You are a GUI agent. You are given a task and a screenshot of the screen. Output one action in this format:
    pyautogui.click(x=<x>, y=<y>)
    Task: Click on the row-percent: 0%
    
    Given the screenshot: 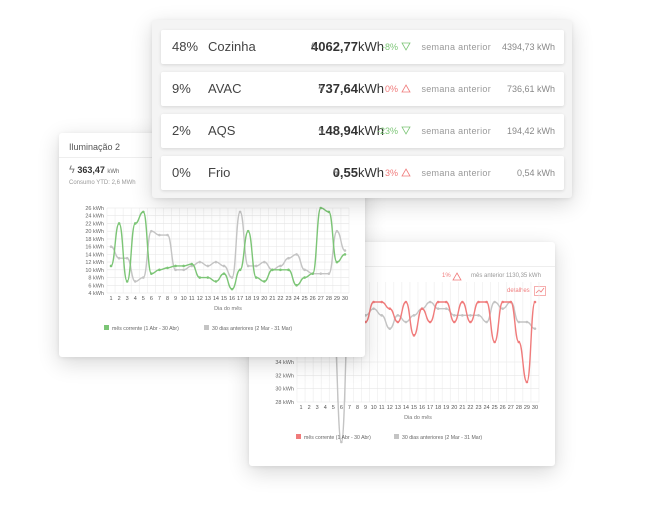 What is the action you would take?
    pyautogui.click(x=181, y=172)
    